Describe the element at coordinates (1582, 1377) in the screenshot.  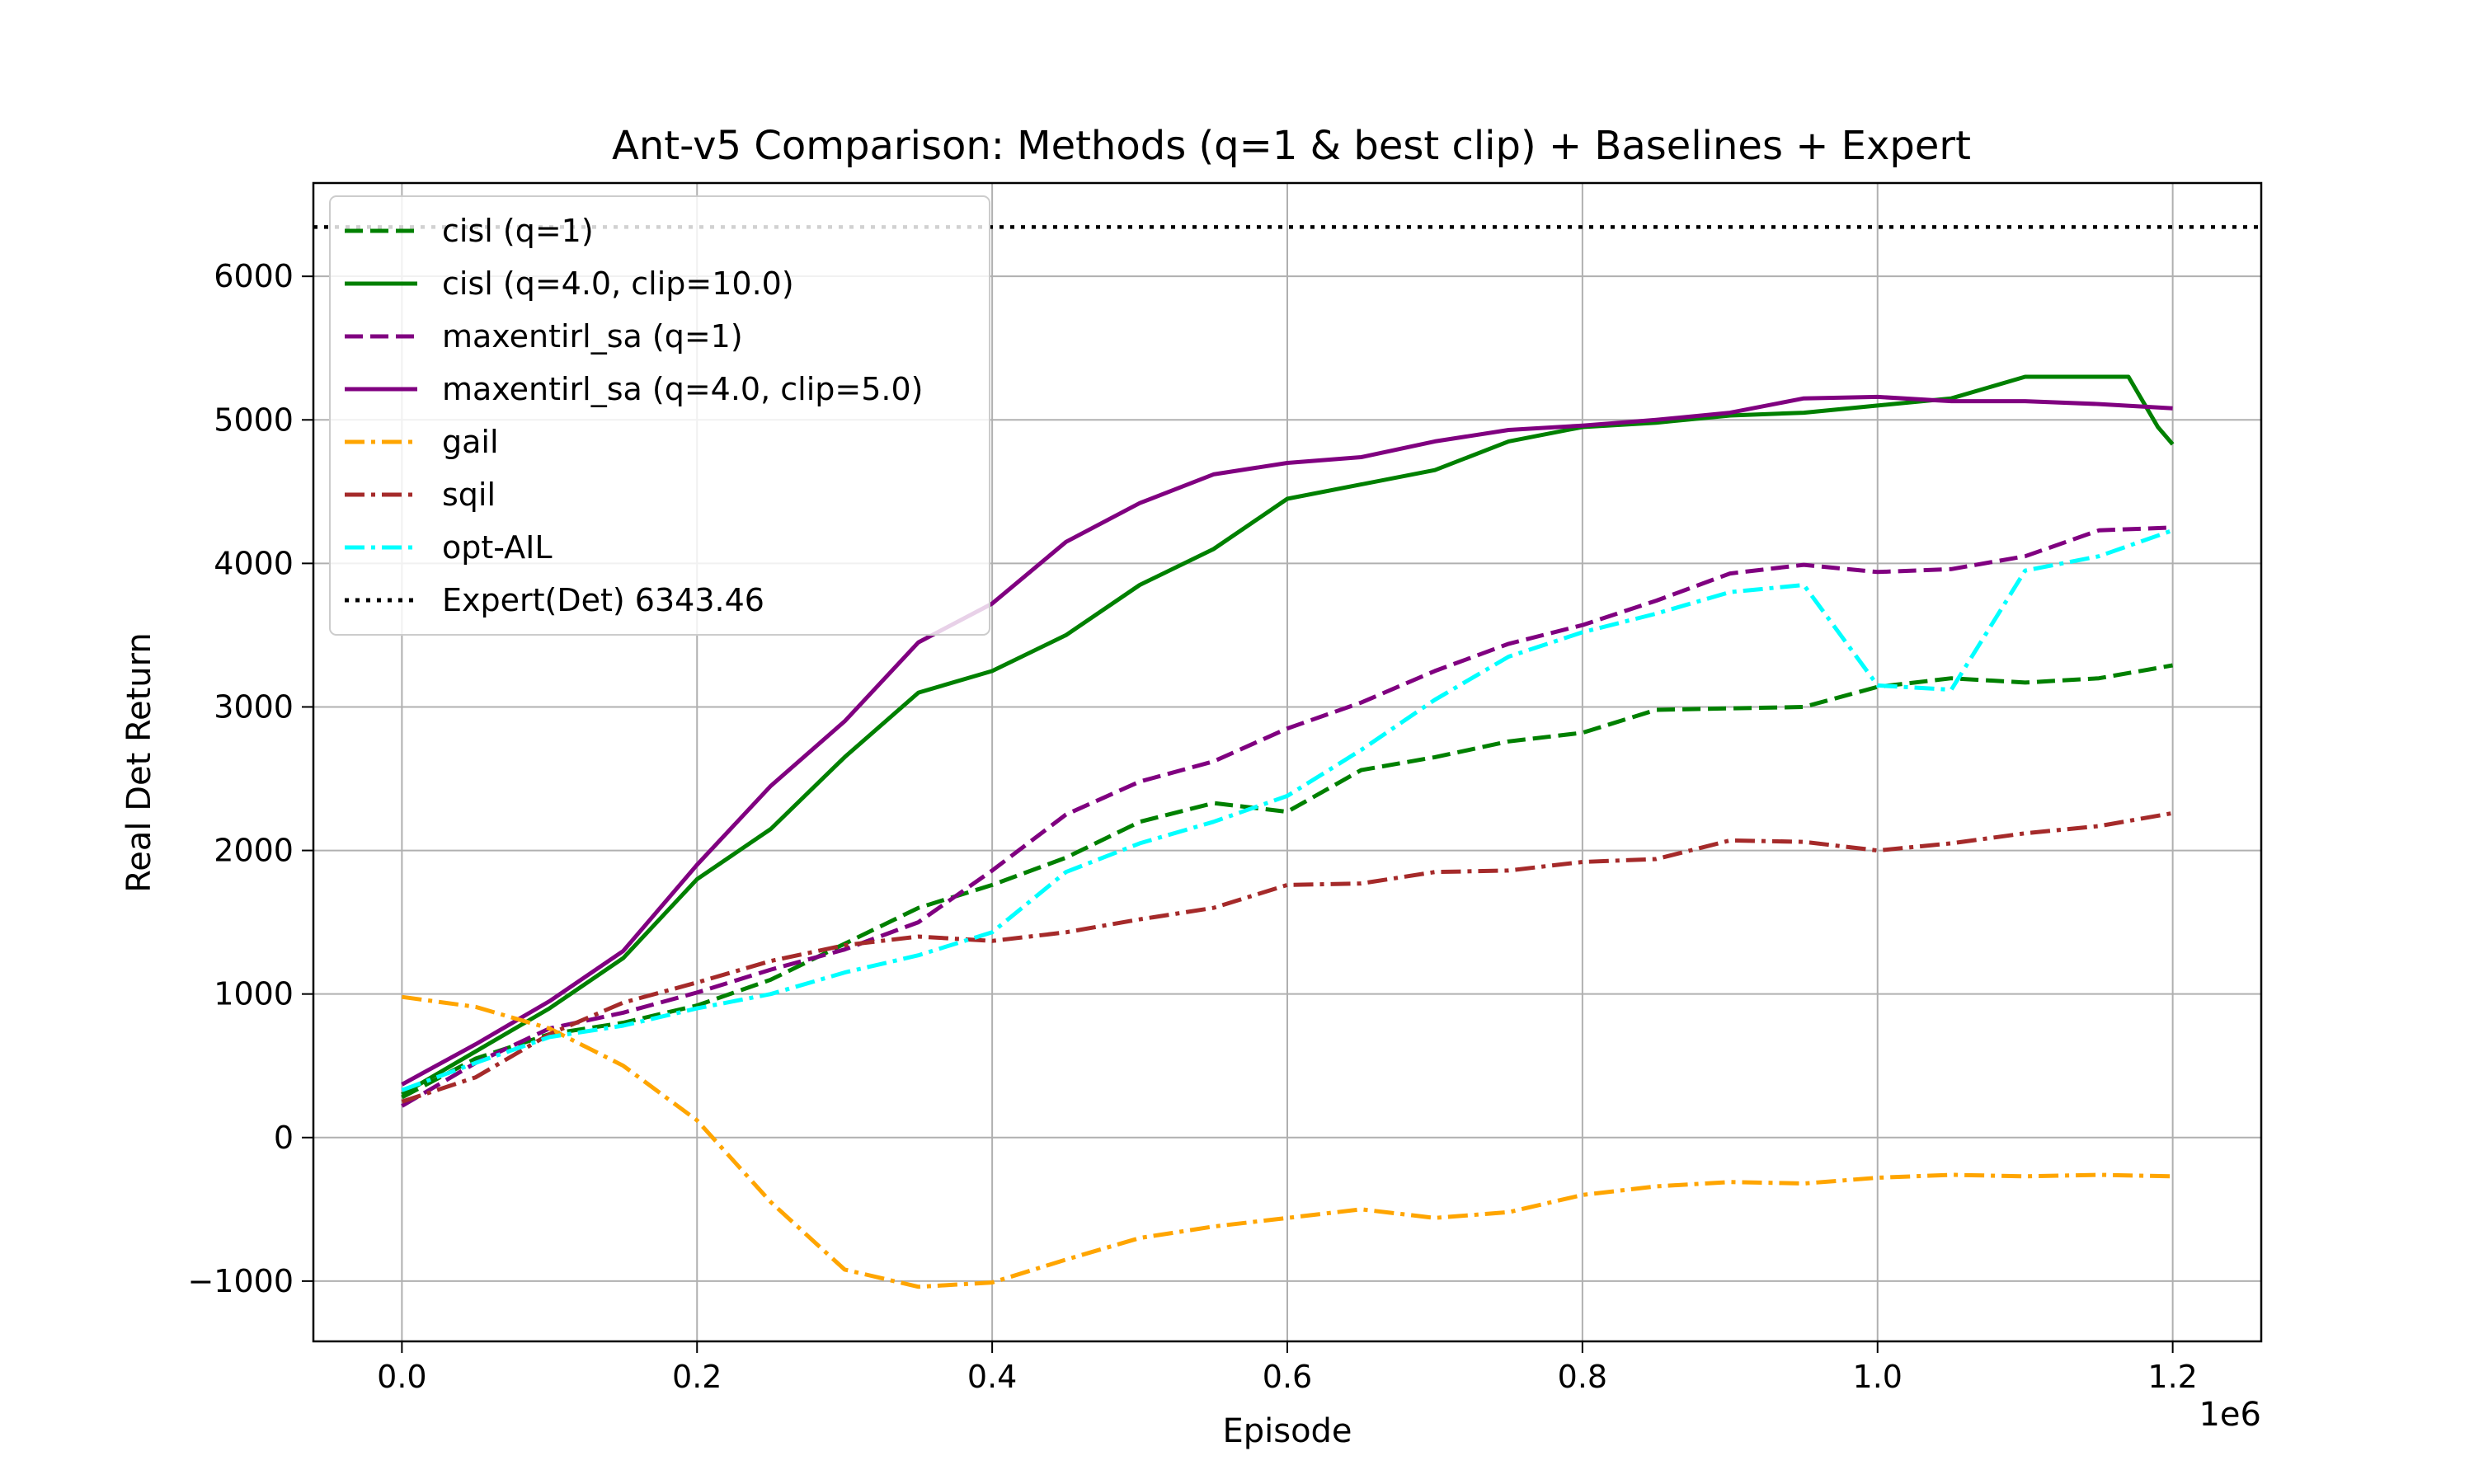
I see `x-tick-label: 0.8` at that location.